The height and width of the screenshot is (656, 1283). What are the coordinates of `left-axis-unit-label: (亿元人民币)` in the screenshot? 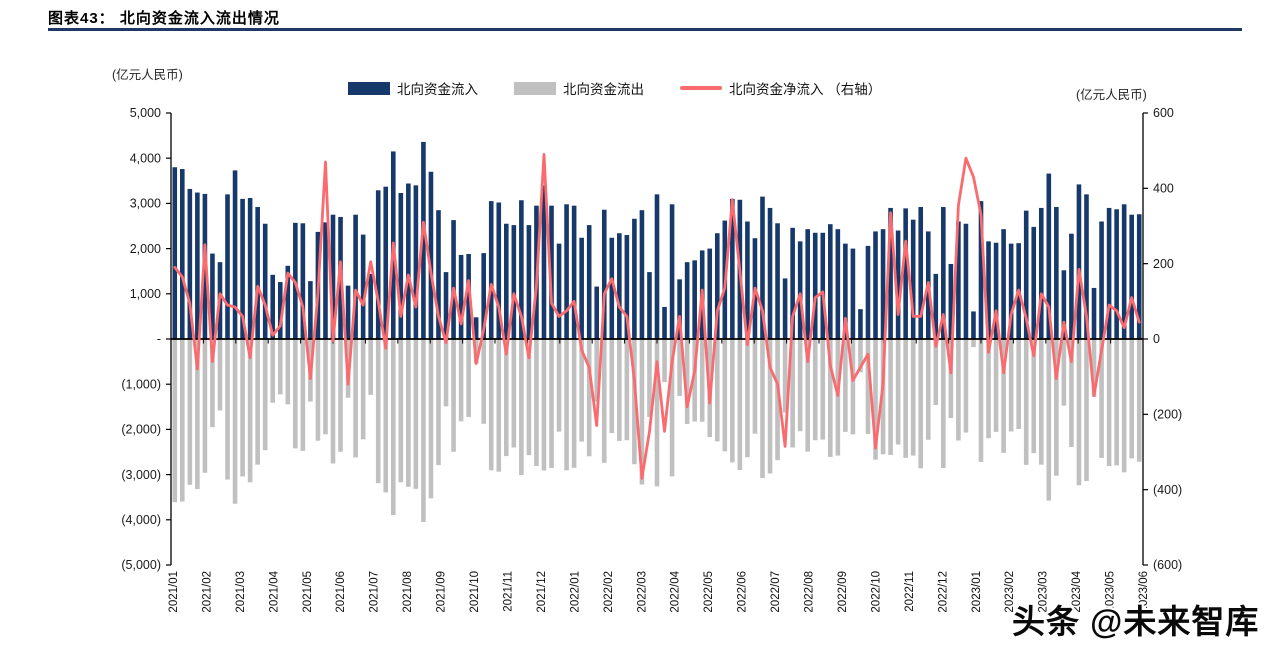 It's located at (147, 75).